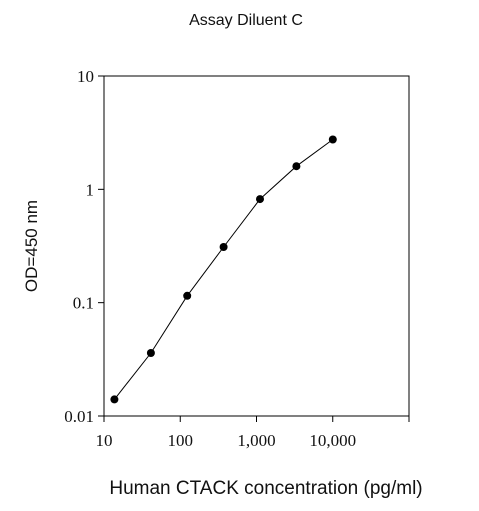 The image size is (479, 511). What do you see at coordinates (256, 440) in the screenshot?
I see `x-tick-label: 1,000` at bounding box center [256, 440].